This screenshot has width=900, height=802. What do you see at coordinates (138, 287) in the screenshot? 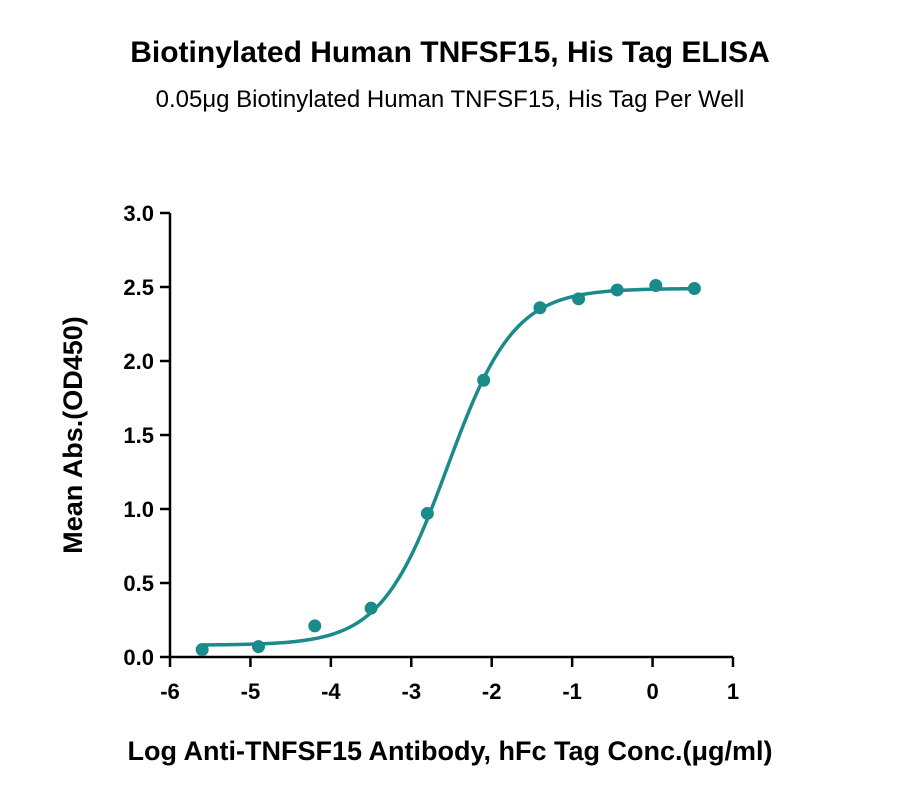
I see `y-tick-label: 2.5` at bounding box center [138, 287].